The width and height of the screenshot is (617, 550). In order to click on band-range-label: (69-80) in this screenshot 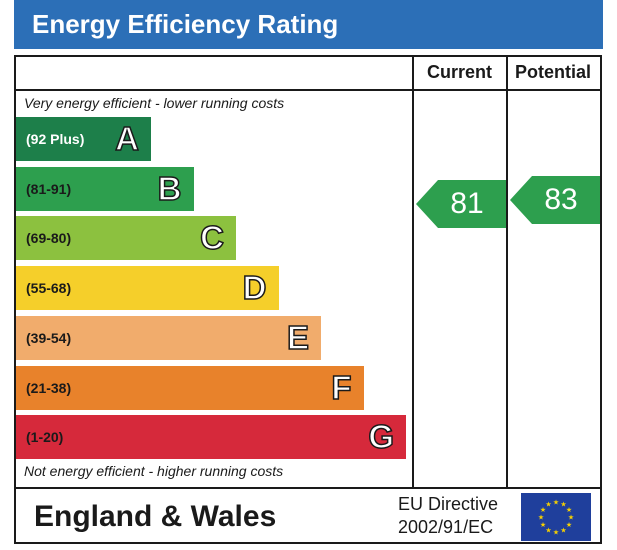, I will do `click(49, 238)`.